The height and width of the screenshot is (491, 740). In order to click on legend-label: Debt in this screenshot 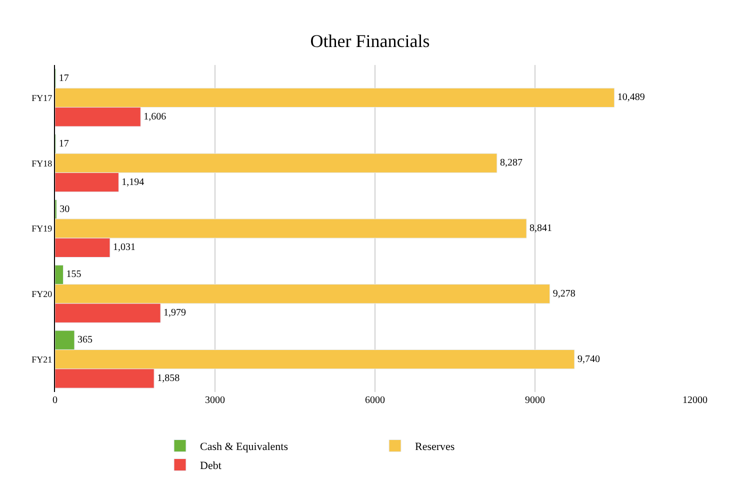, I will do `click(211, 466)`.